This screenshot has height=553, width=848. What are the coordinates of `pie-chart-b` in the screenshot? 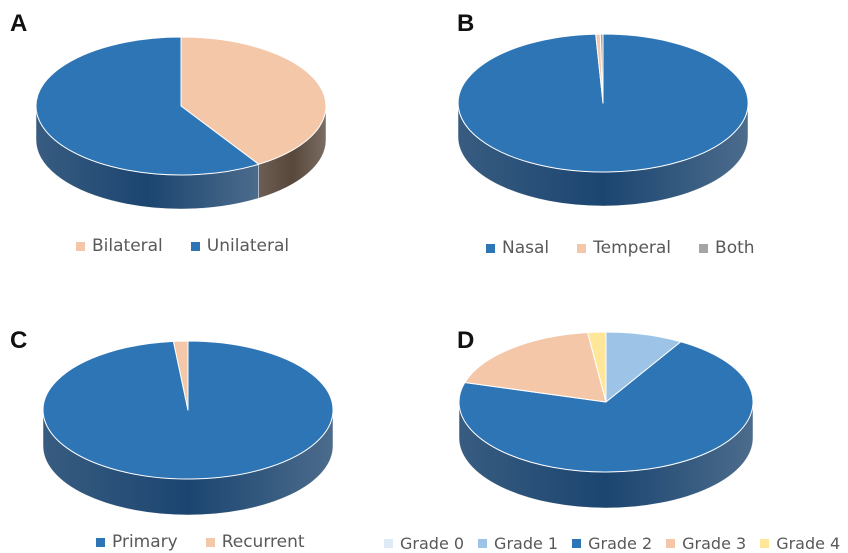 It's located at (603, 120).